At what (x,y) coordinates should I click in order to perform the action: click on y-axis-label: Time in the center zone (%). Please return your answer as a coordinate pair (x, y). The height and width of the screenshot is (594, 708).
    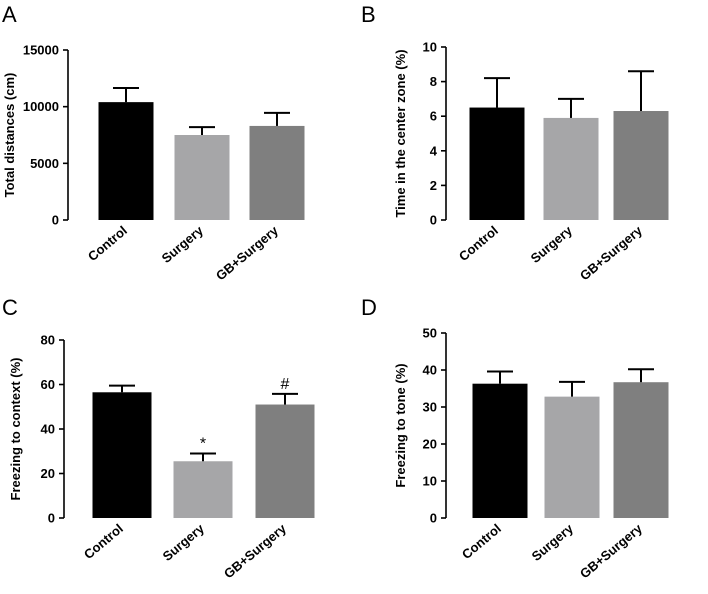
    Looking at the image, I should click on (400, 133).